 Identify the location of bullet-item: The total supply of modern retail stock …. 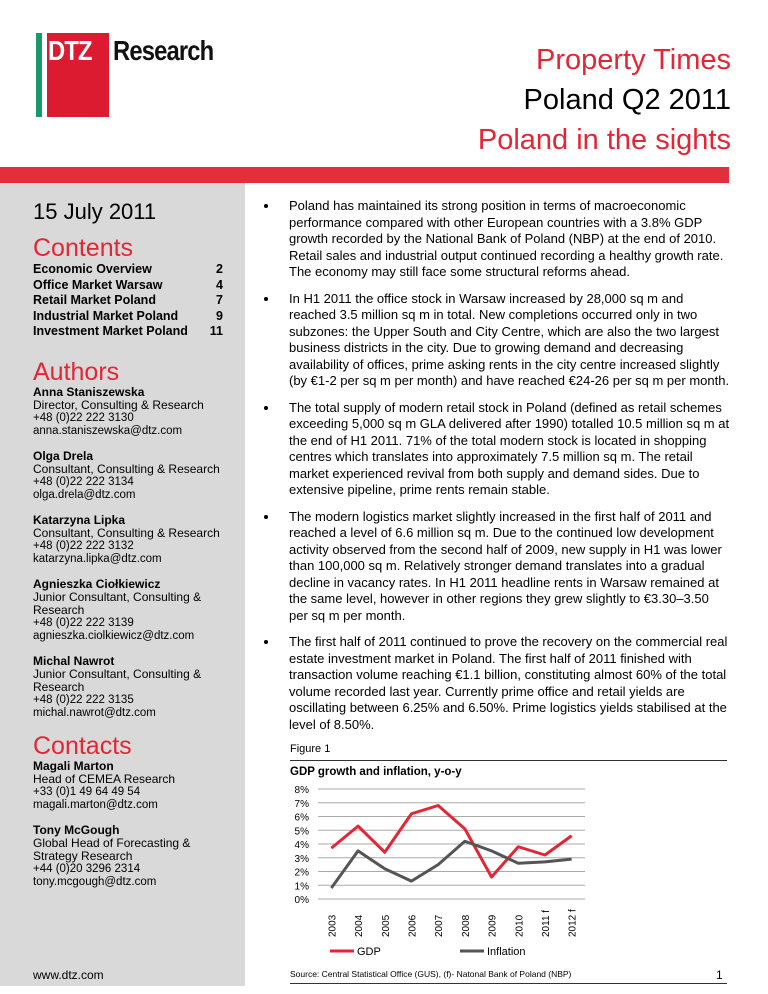
(504, 449).